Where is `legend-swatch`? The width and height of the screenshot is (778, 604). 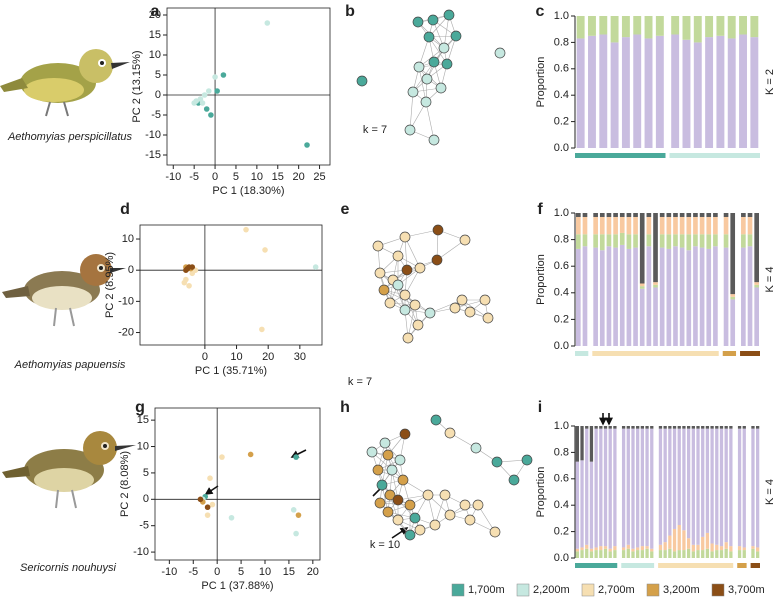
legend-swatch is located at coordinates (458, 590).